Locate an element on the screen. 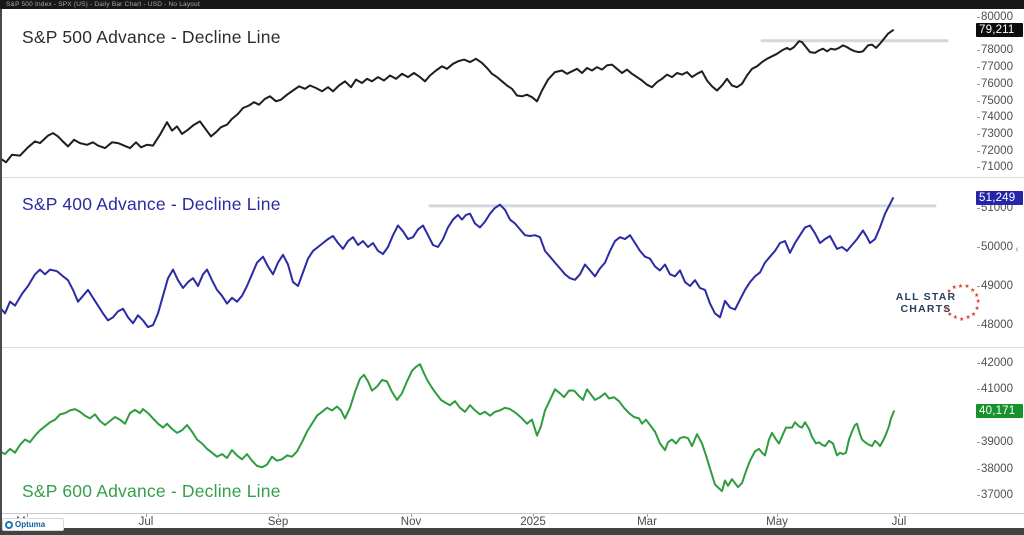 The width and height of the screenshot is (1024, 535). y-tick-label: 71000 is located at coordinates (997, 167).